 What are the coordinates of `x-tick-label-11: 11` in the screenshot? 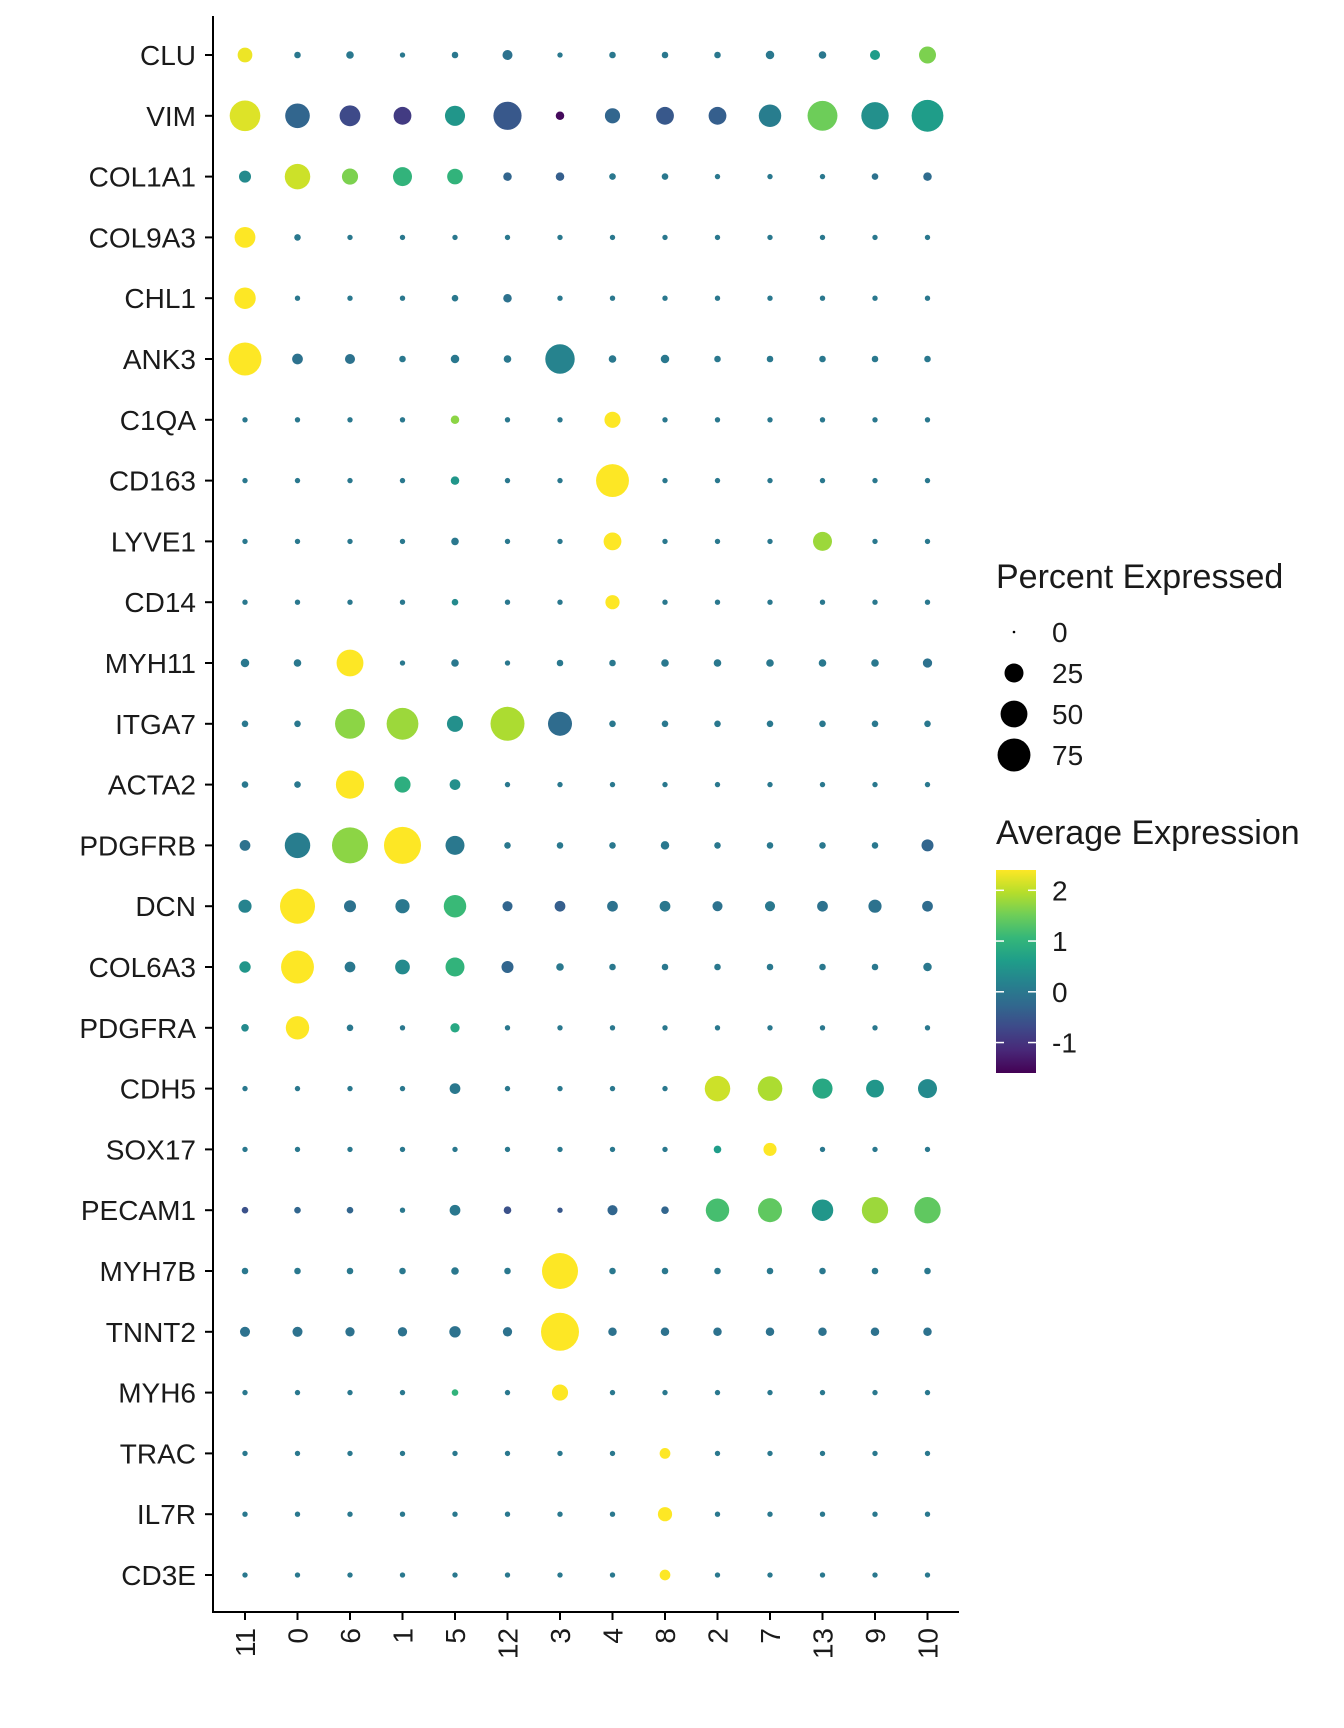 It's located at (245, 1642).